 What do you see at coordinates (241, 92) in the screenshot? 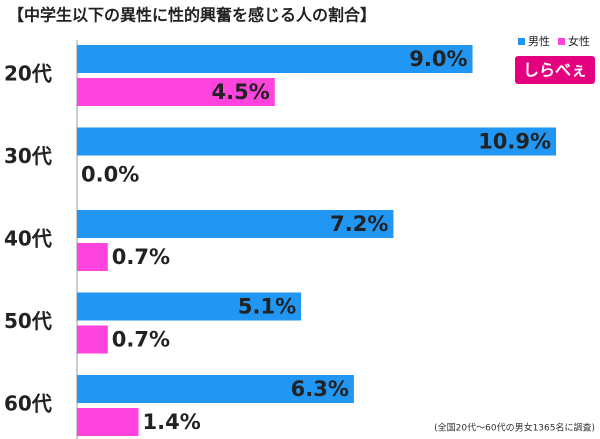
I see `value-label: 4.5%` at bounding box center [241, 92].